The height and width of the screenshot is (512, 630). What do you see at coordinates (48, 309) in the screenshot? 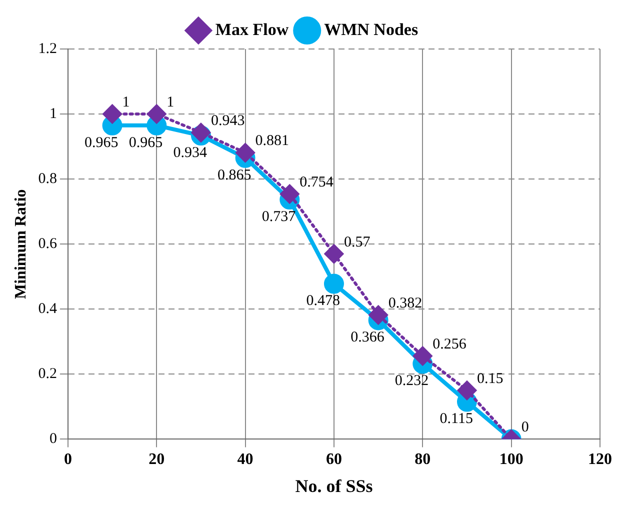
I see `y-tick-label: 0.4` at bounding box center [48, 309].